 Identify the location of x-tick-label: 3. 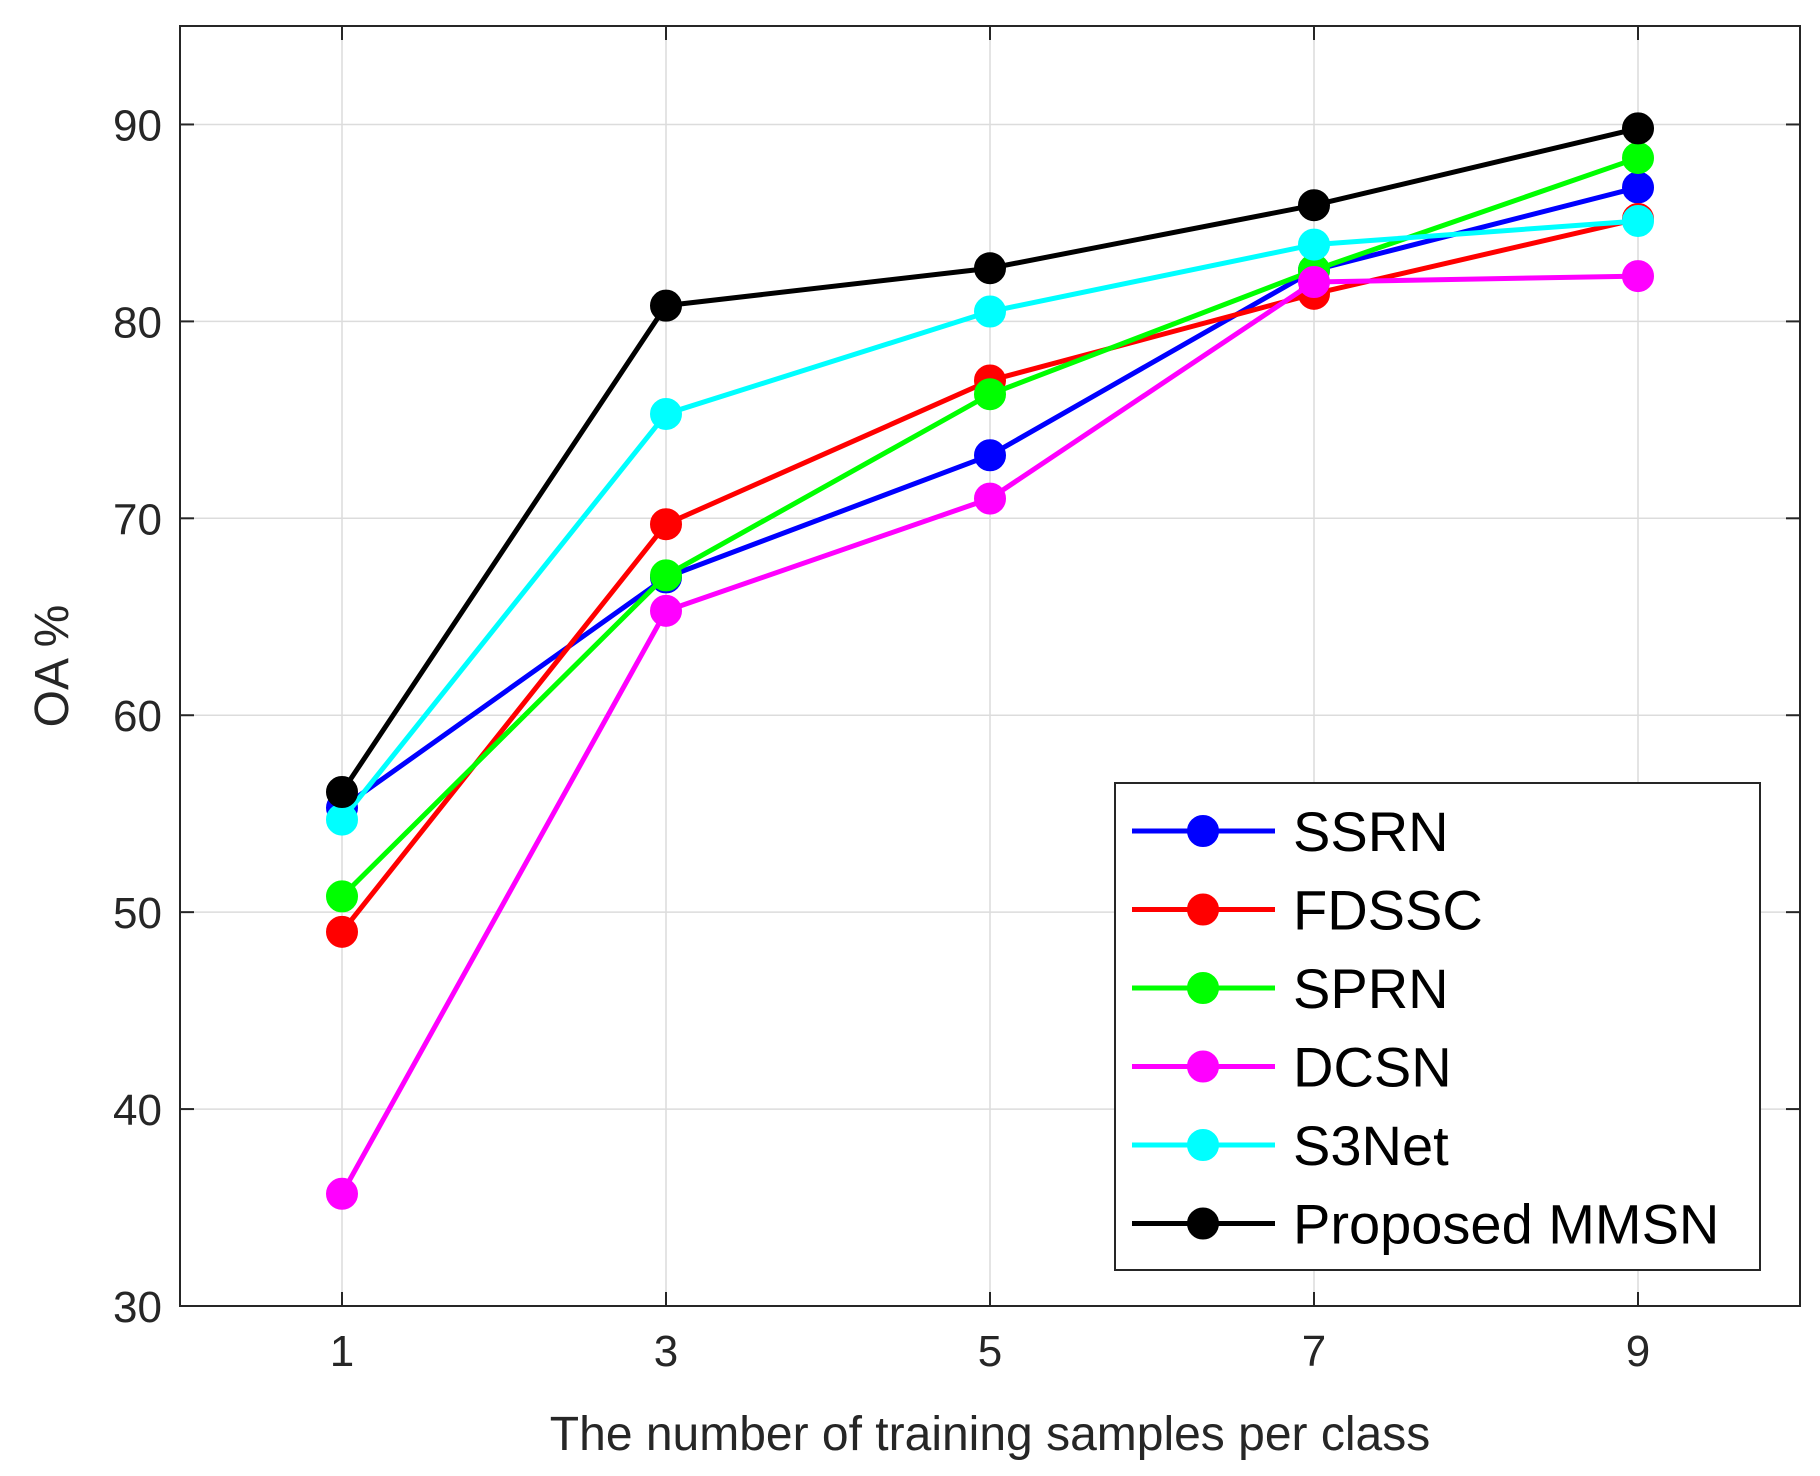
(666, 1351).